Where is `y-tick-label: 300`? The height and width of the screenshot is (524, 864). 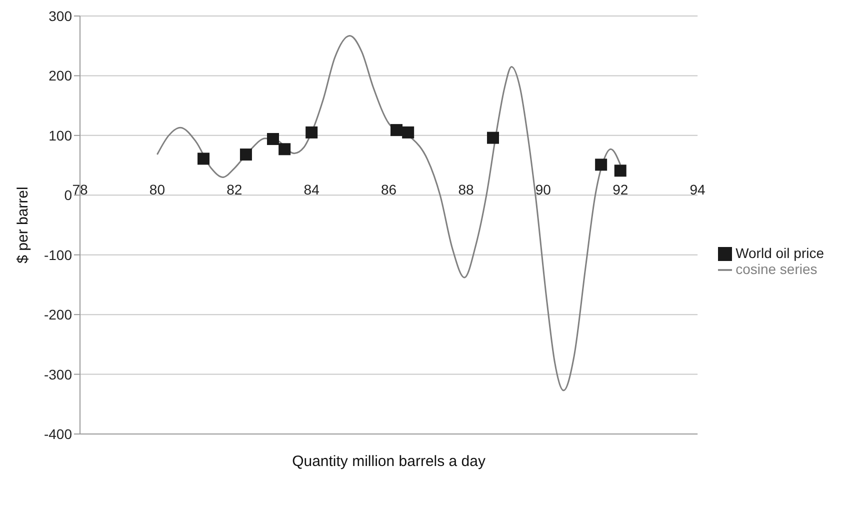 y-tick-label: 300 is located at coordinates (60, 16).